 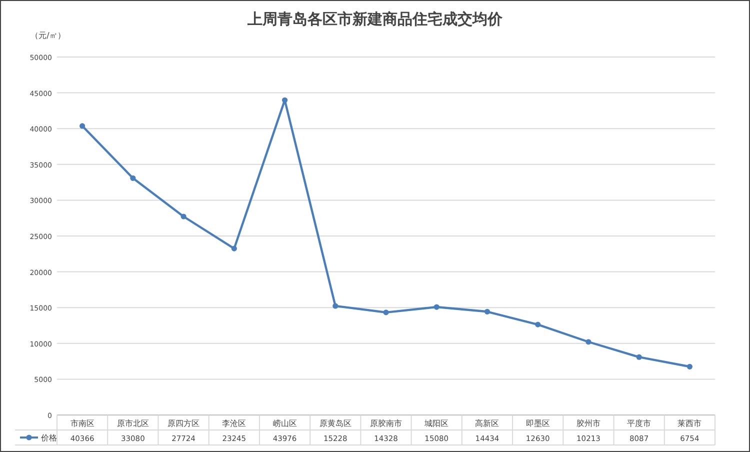 What do you see at coordinates (588, 423) in the screenshot?
I see `x-tick-label: 胶州市` at bounding box center [588, 423].